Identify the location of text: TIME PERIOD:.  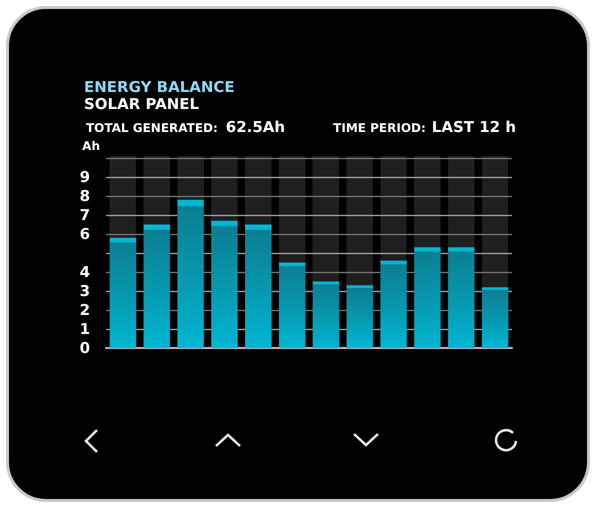
(379, 128).